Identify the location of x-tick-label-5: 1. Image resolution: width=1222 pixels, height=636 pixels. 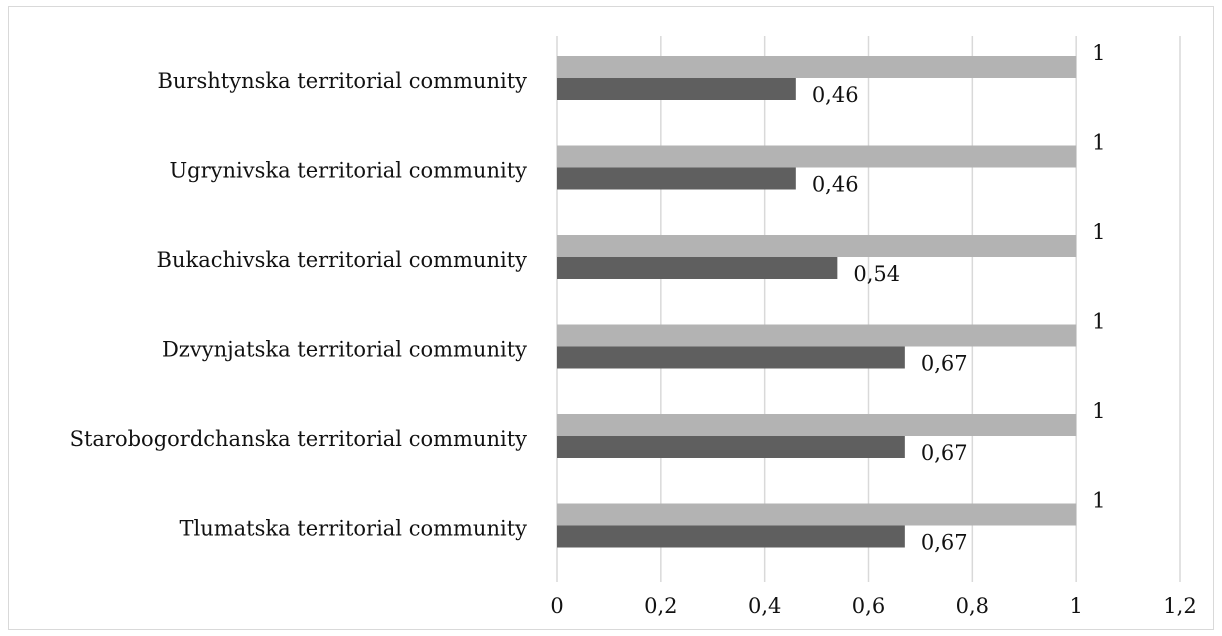
(1075, 606).